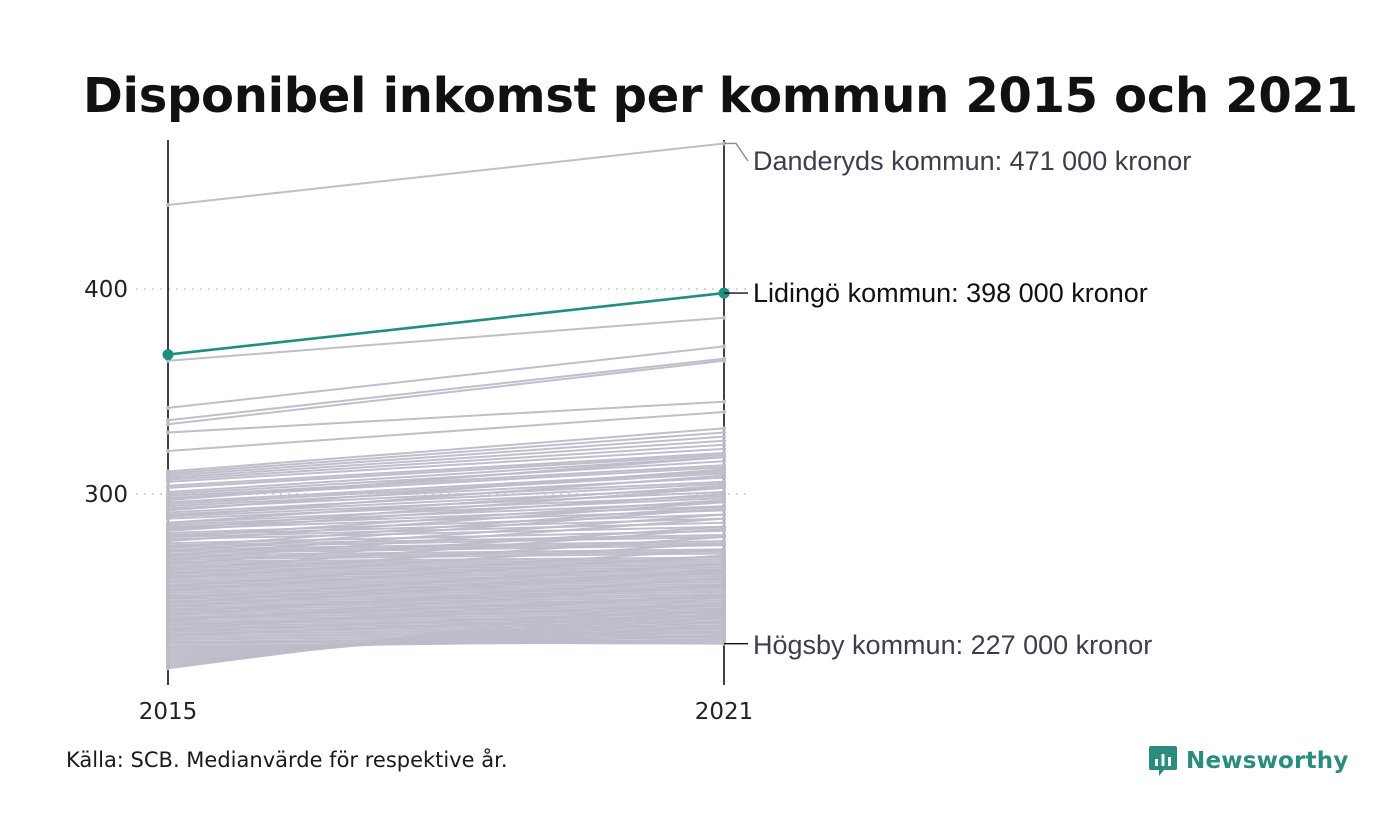  What do you see at coordinates (446, 323) in the screenshot?
I see `highlight-line` at bounding box center [446, 323].